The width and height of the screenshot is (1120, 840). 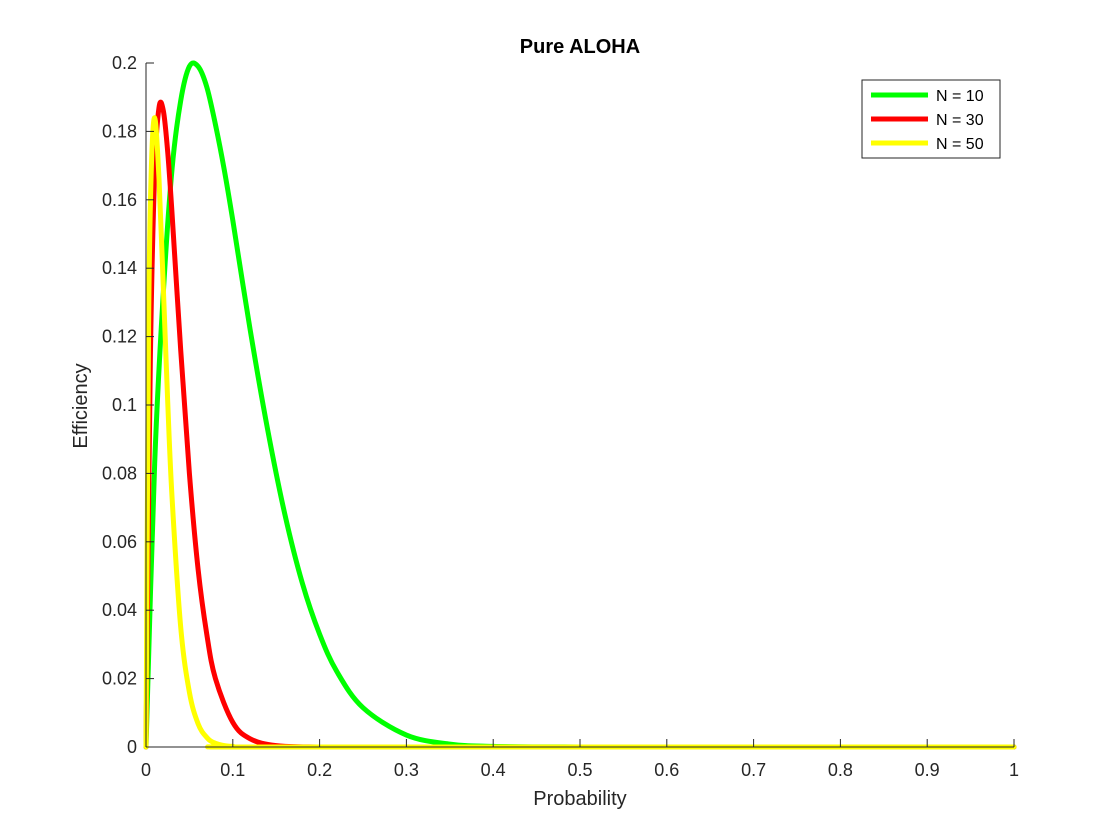 What do you see at coordinates (960, 96) in the screenshot?
I see `legend-entry-label: N = 10` at bounding box center [960, 96].